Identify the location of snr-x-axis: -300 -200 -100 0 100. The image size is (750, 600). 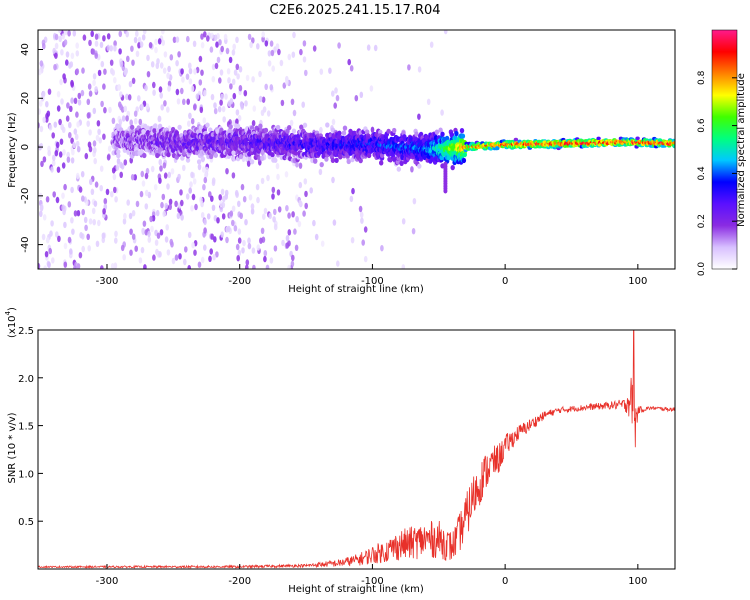
(371, 575).